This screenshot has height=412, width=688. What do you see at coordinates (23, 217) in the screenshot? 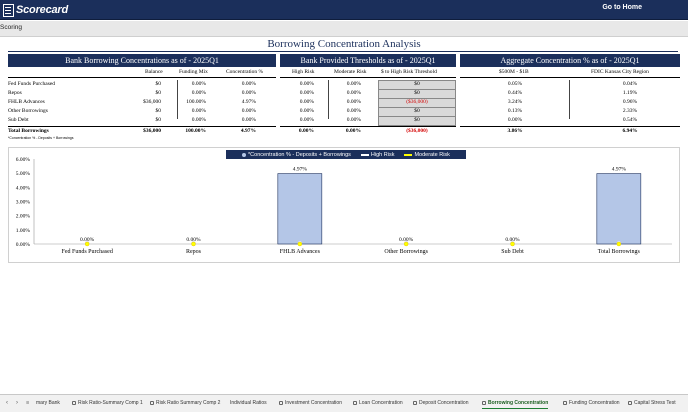
I see `y-tick-label: 2.00%` at bounding box center [23, 217].